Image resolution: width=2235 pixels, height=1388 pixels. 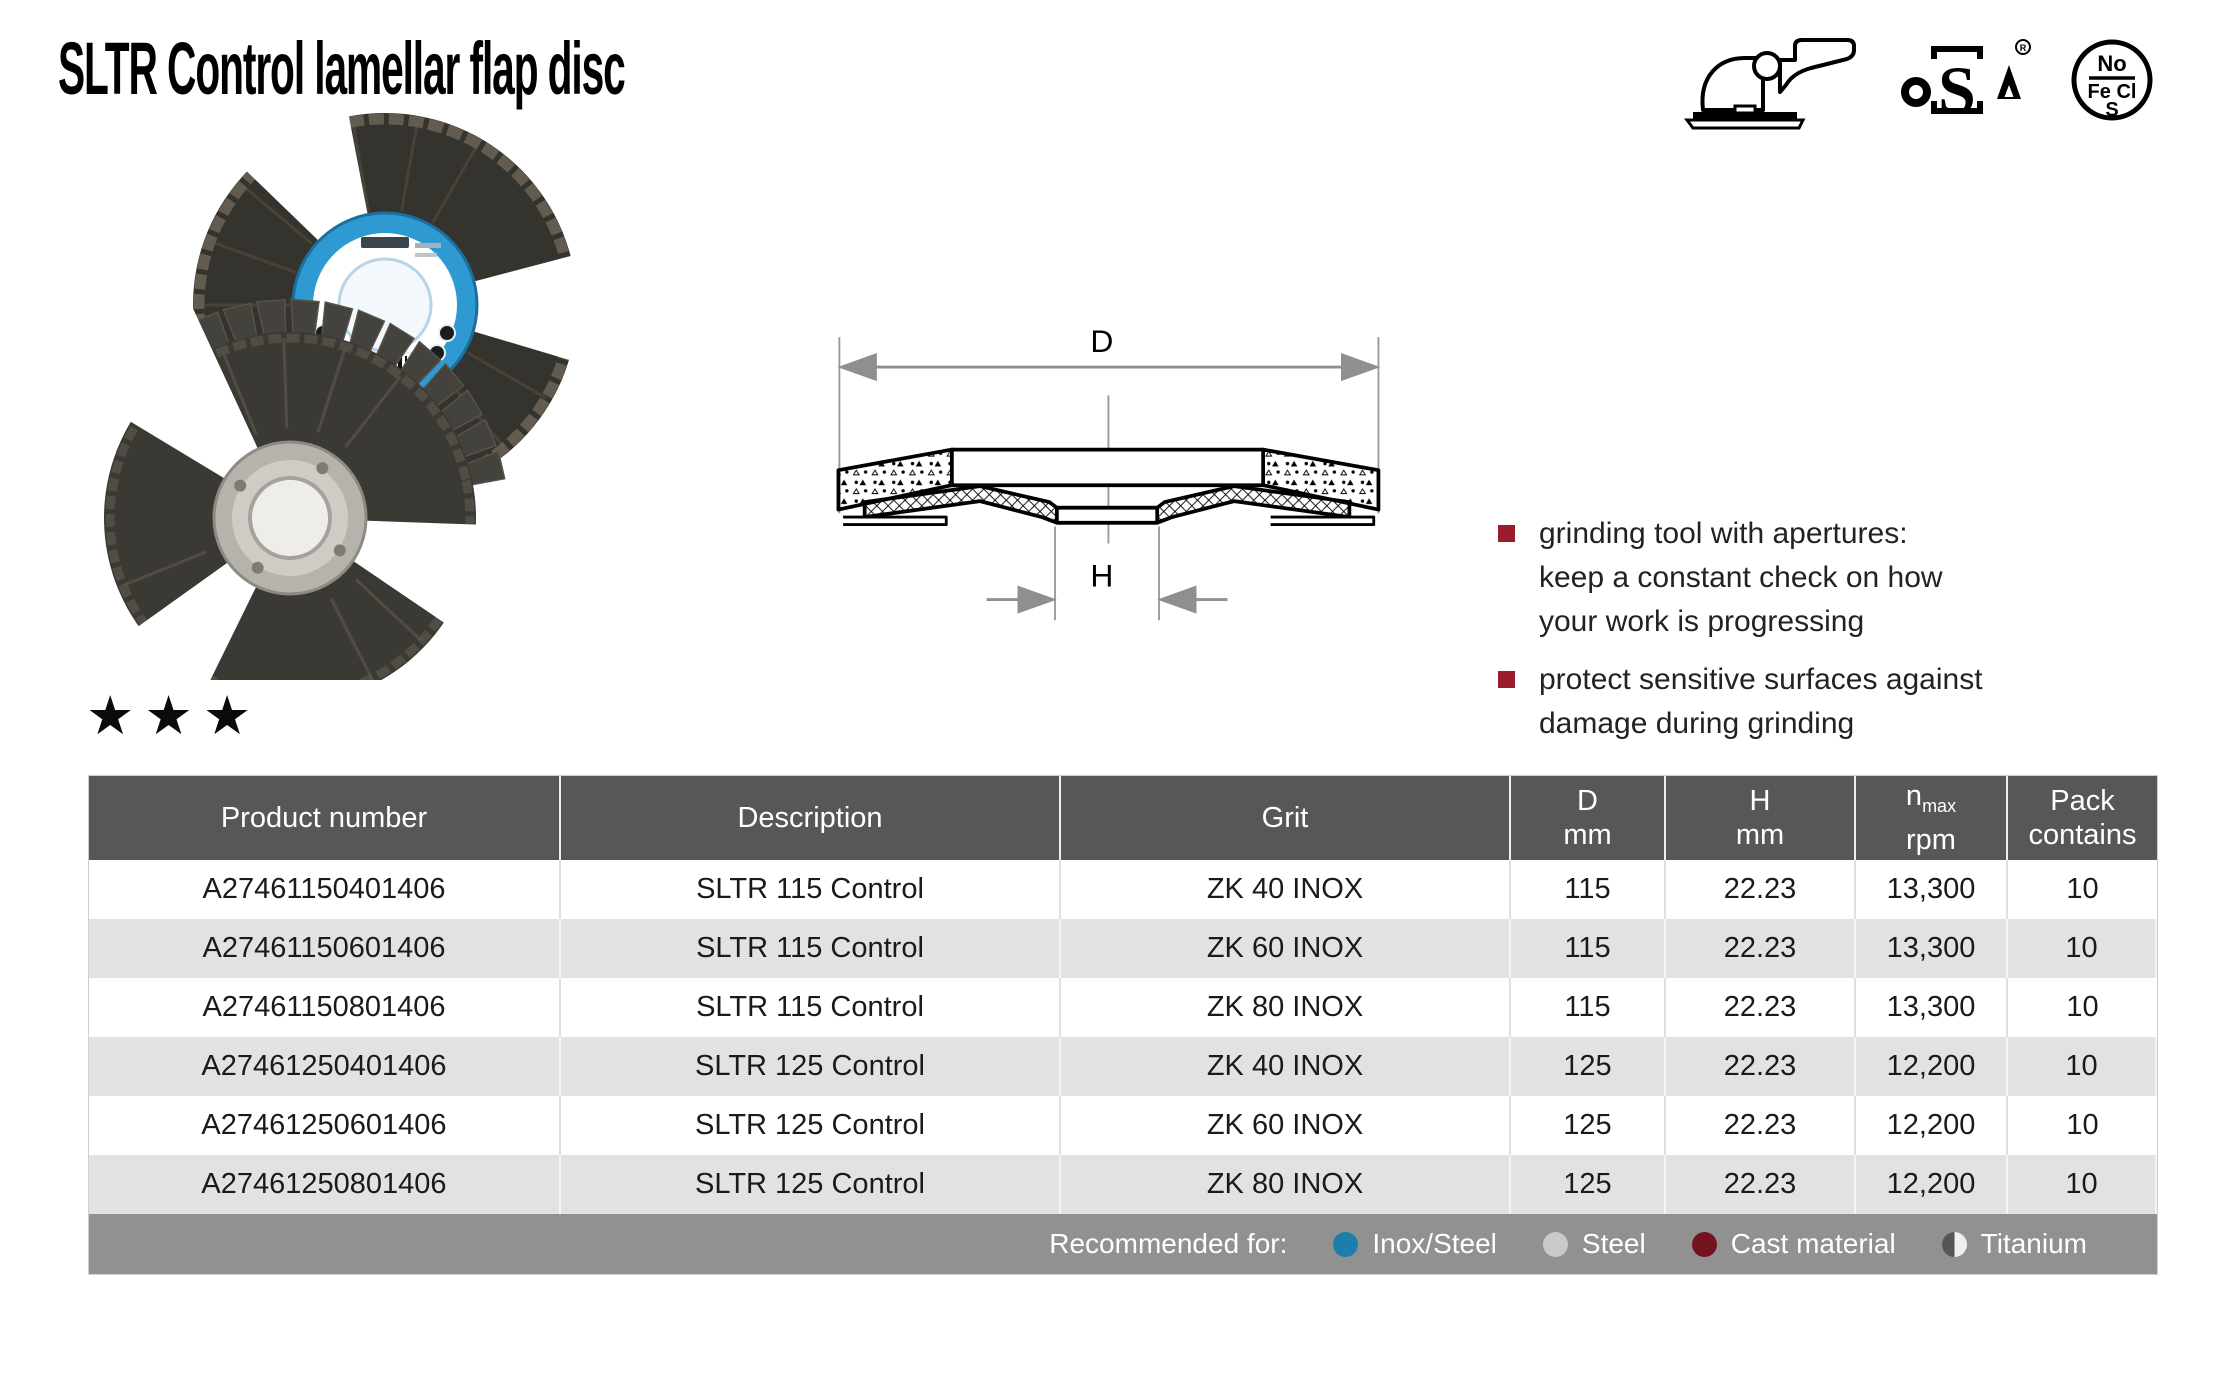 What do you see at coordinates (1932, 818) in the screenshot?
I see `column-header-nmax-rpm: nmax rpm` at bounding box center [1932, 818].